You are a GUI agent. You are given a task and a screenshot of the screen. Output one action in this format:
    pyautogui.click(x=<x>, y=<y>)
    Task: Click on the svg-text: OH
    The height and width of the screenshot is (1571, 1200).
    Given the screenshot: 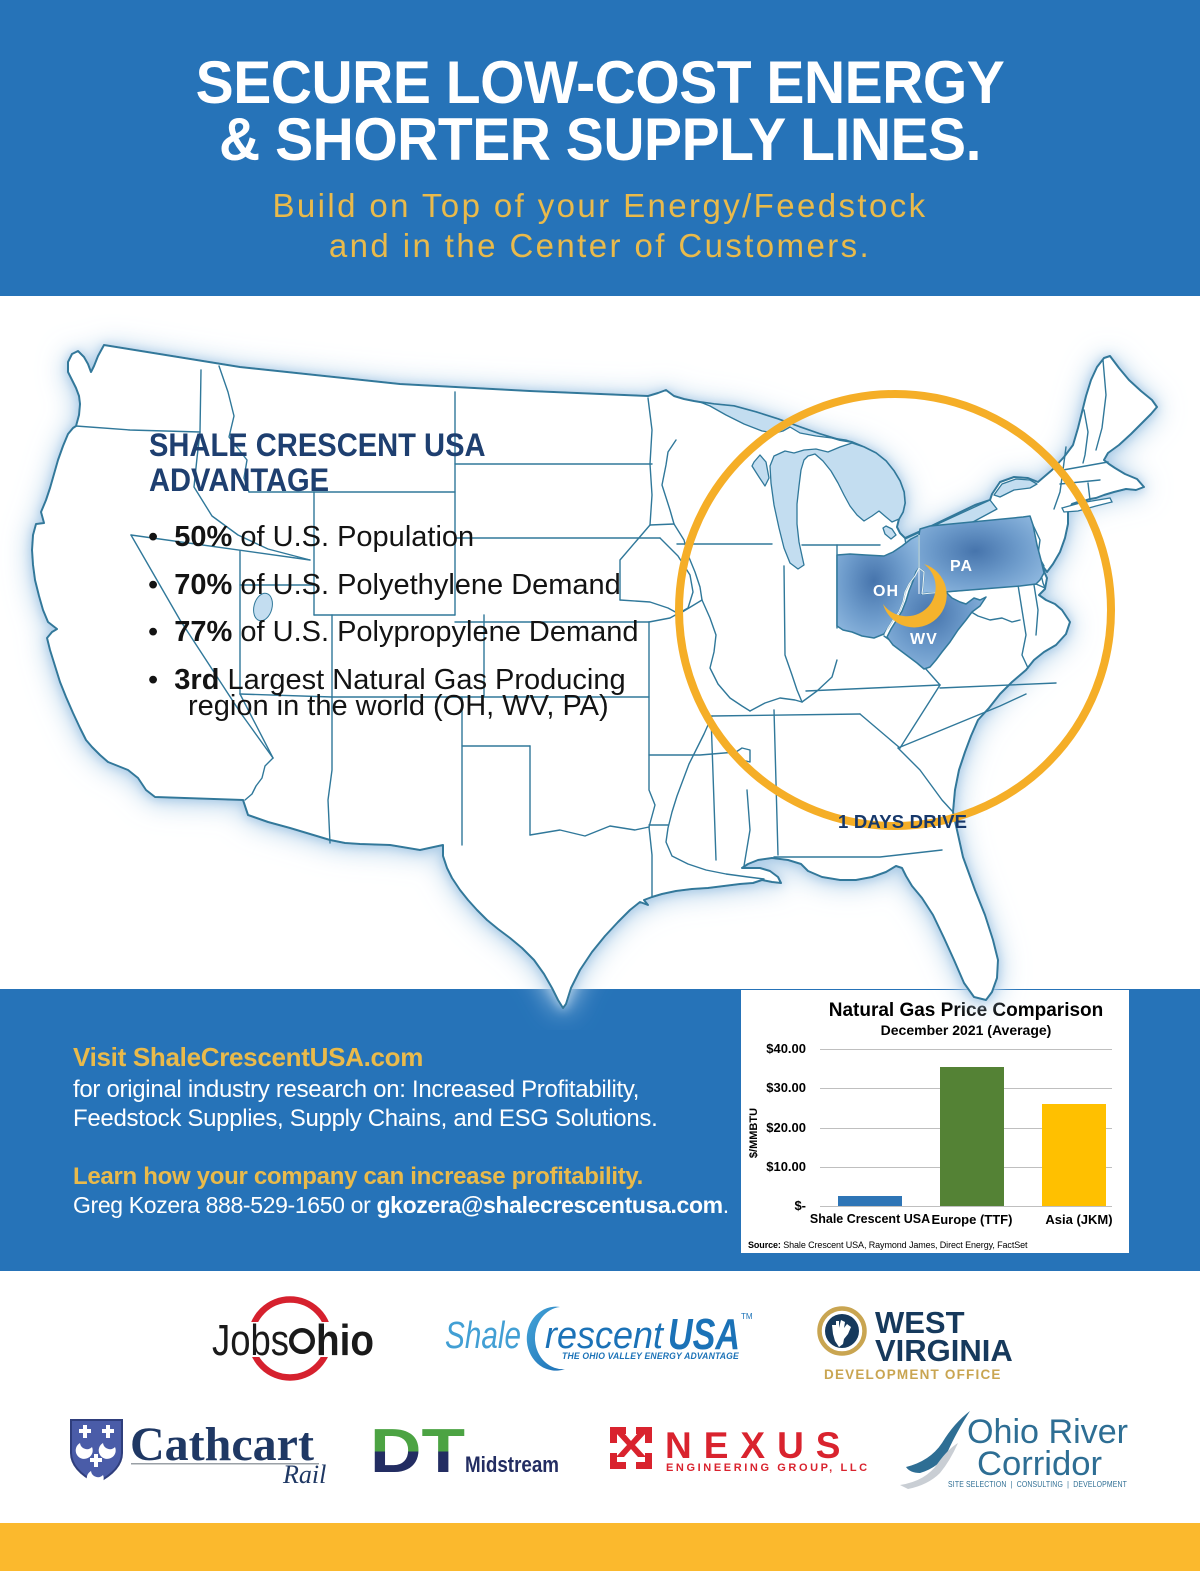 What is the action you would take?
    pyautogui.click(x=886, y=591)
    